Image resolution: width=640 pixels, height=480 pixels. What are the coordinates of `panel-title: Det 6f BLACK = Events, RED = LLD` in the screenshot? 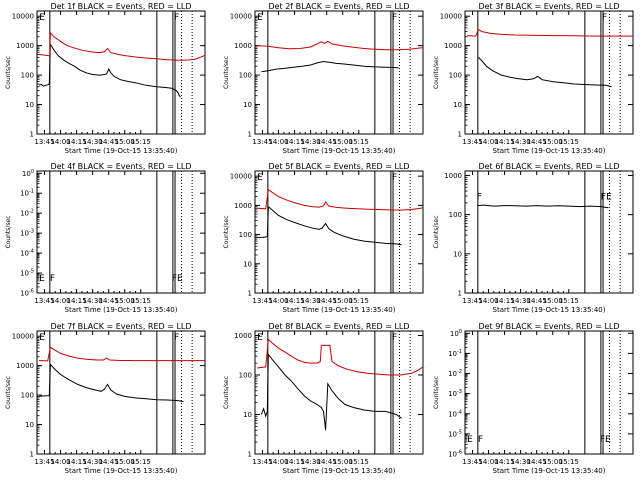 It's located at (548, 166).